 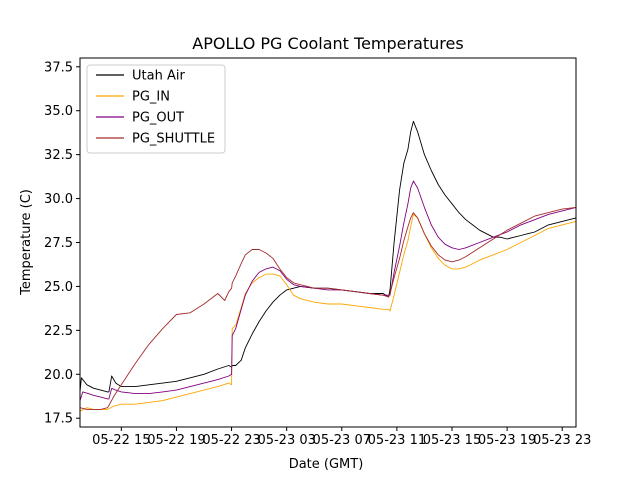 I want to click on legend-label-utah-air: Utah Air, so click(x=158, y=76).